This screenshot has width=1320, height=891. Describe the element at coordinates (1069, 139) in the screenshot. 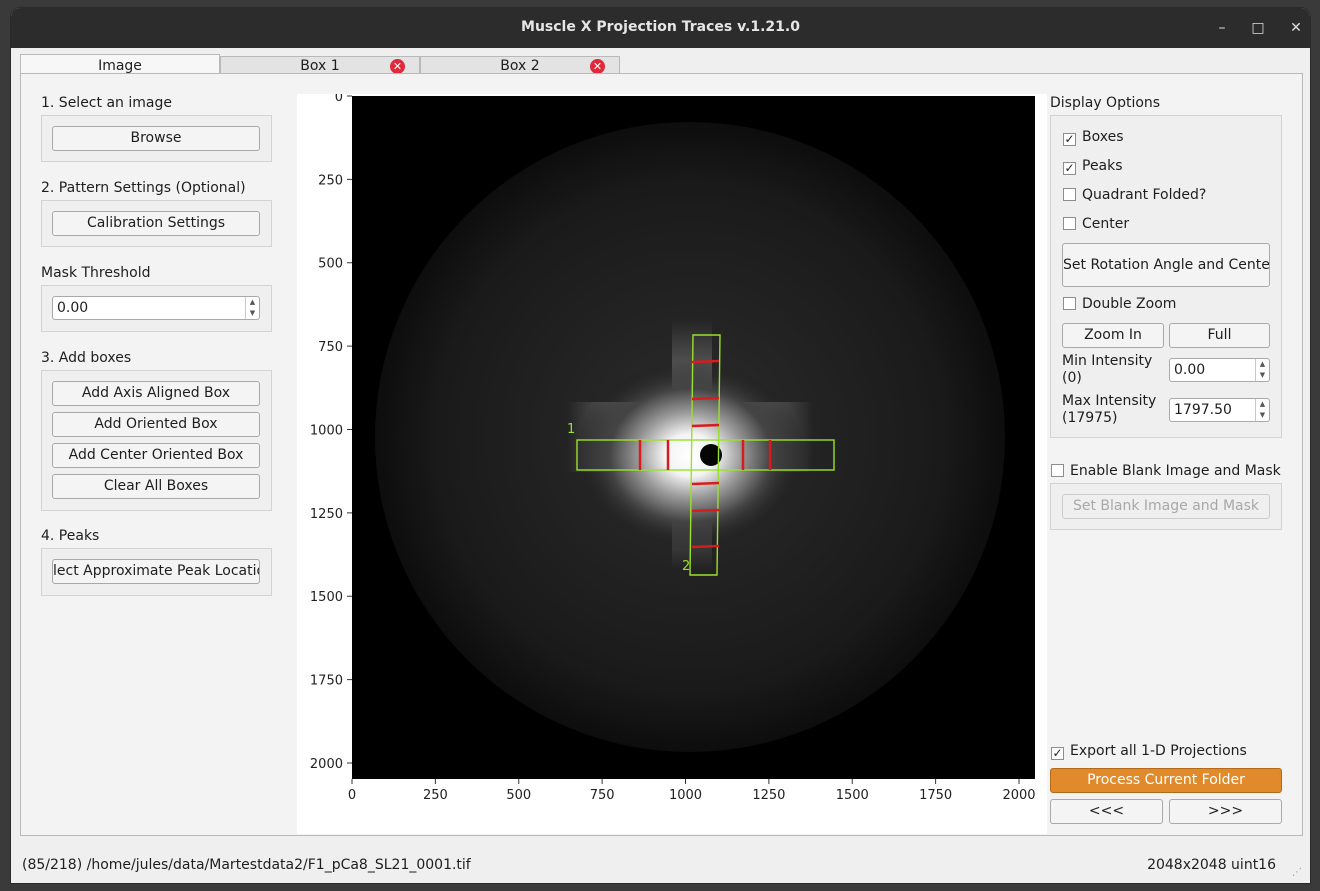

I see `boxes-check-icon: ✓` at that location.